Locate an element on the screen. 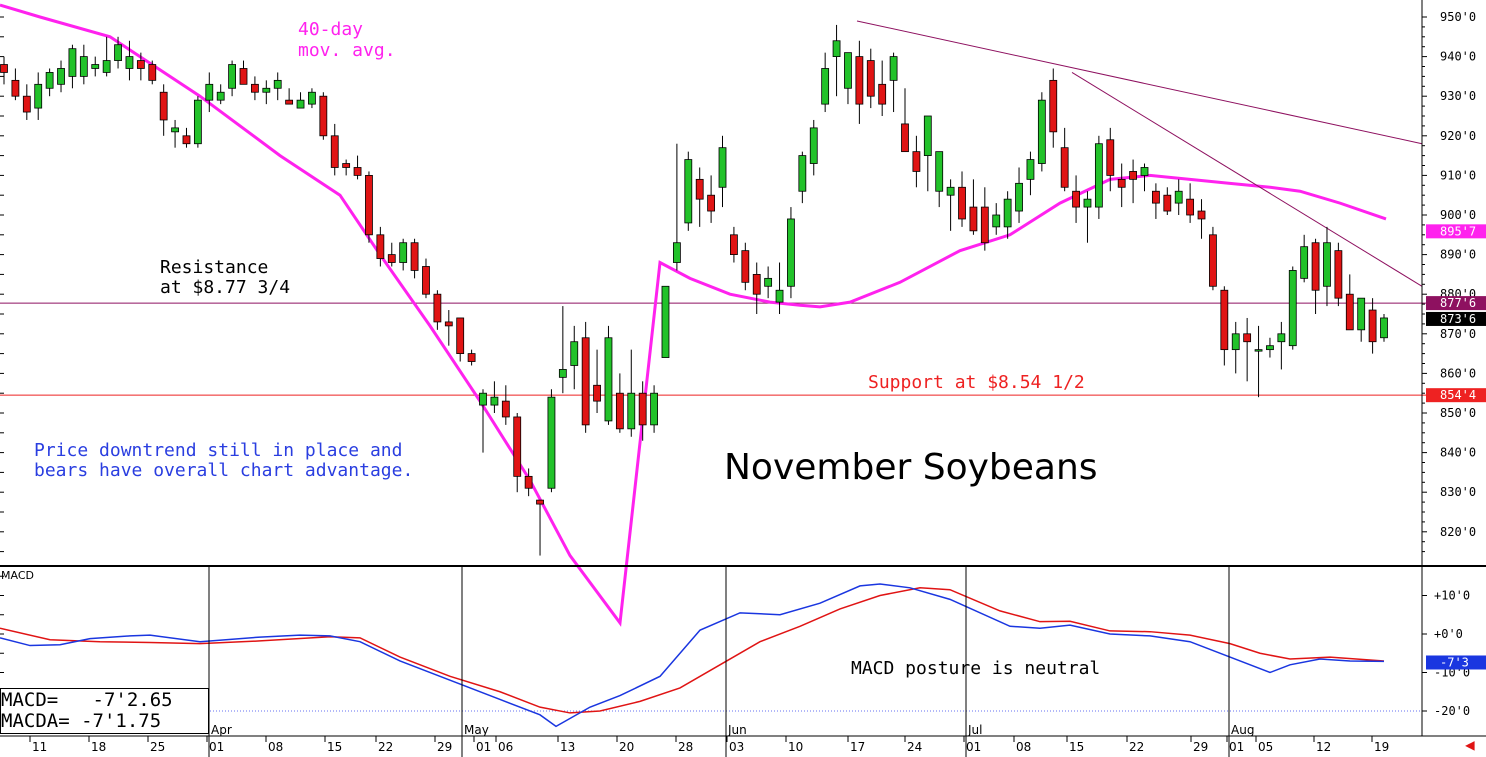 The height and width of the screenshot is (757, 1486). support-badge: 854'4 is located at coordinates (1458, 395).